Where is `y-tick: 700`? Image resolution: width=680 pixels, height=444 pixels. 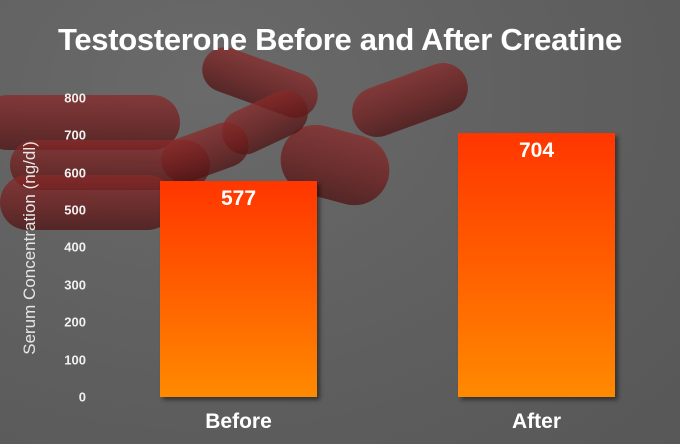
y-tick: 700 is located at coordinates (75, 135).